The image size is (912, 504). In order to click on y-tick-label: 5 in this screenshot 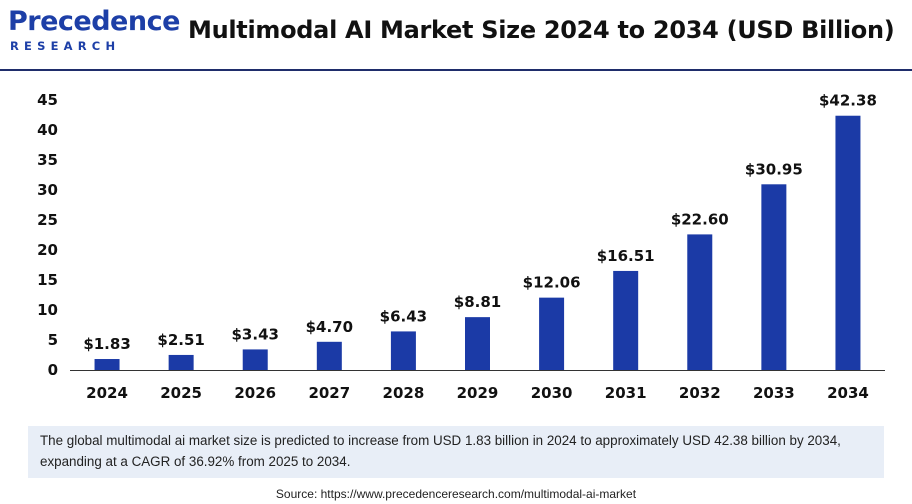, I will do `click(53, 340)`.